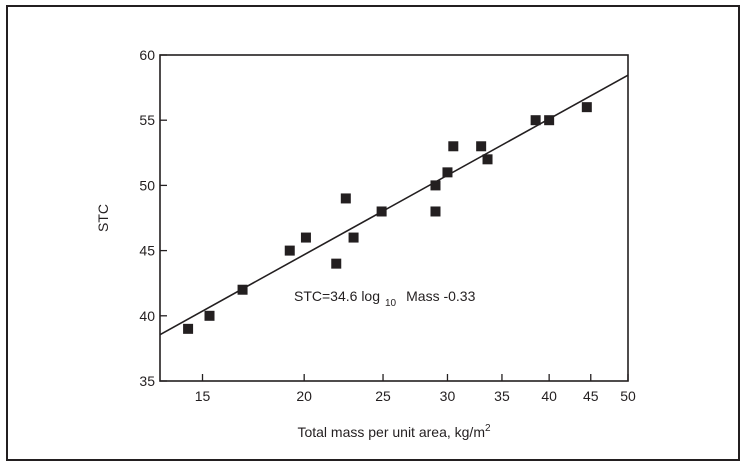 The width and height of the screenshot is (745, 463). I want to click on x-axis-title-superscript: 2, so click(488, 428).